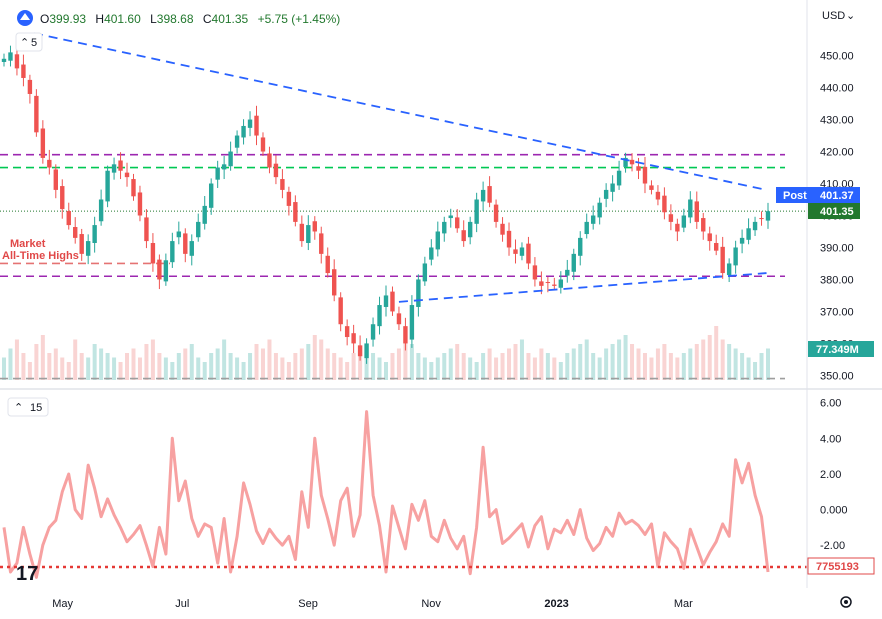  I want to click on indicator-value-tag: 7755193, so click(841, 566).